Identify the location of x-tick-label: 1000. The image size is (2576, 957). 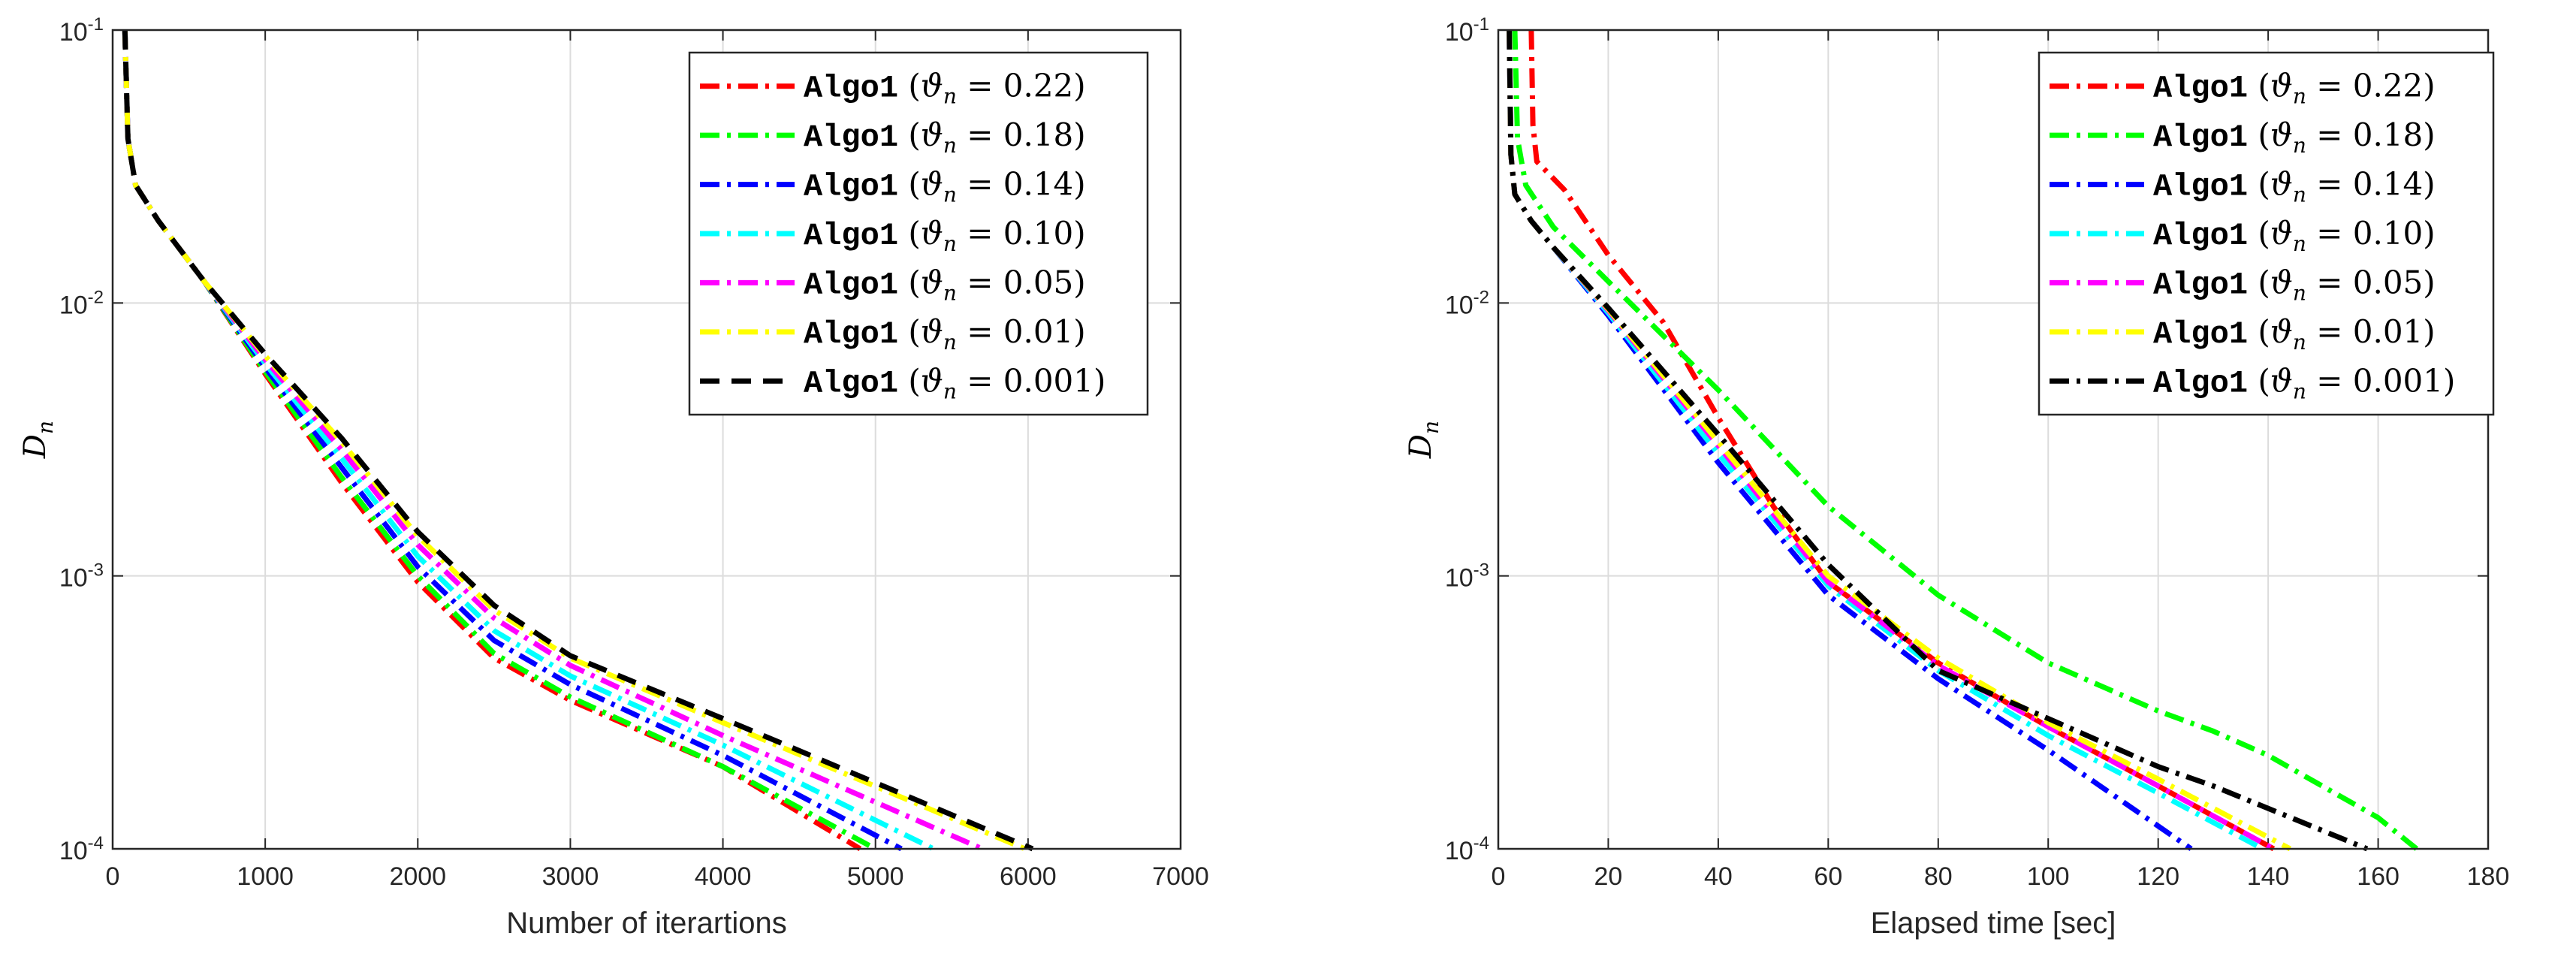
(265, 876).